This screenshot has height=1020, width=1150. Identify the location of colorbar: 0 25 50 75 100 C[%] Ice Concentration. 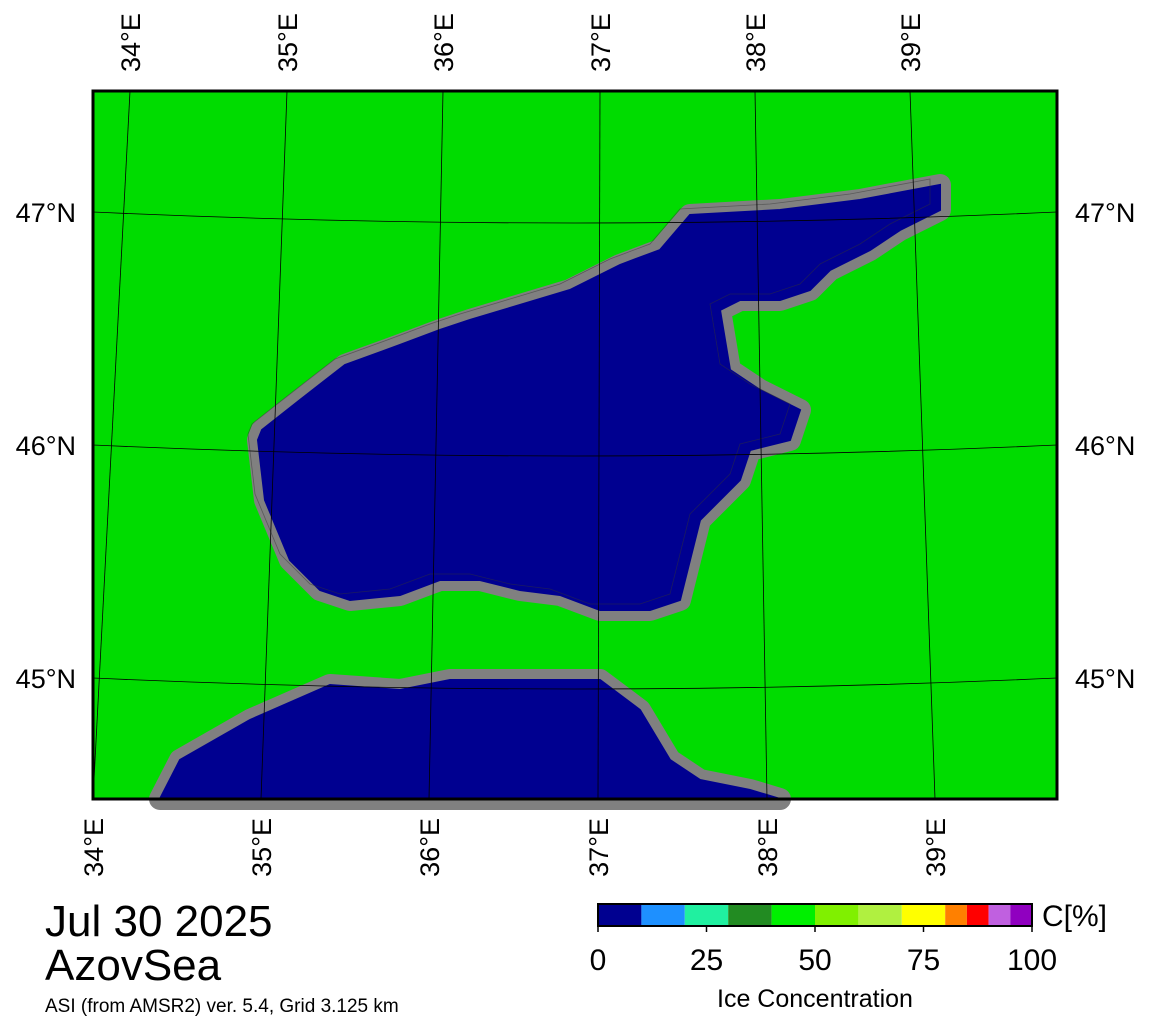
(848, 956).